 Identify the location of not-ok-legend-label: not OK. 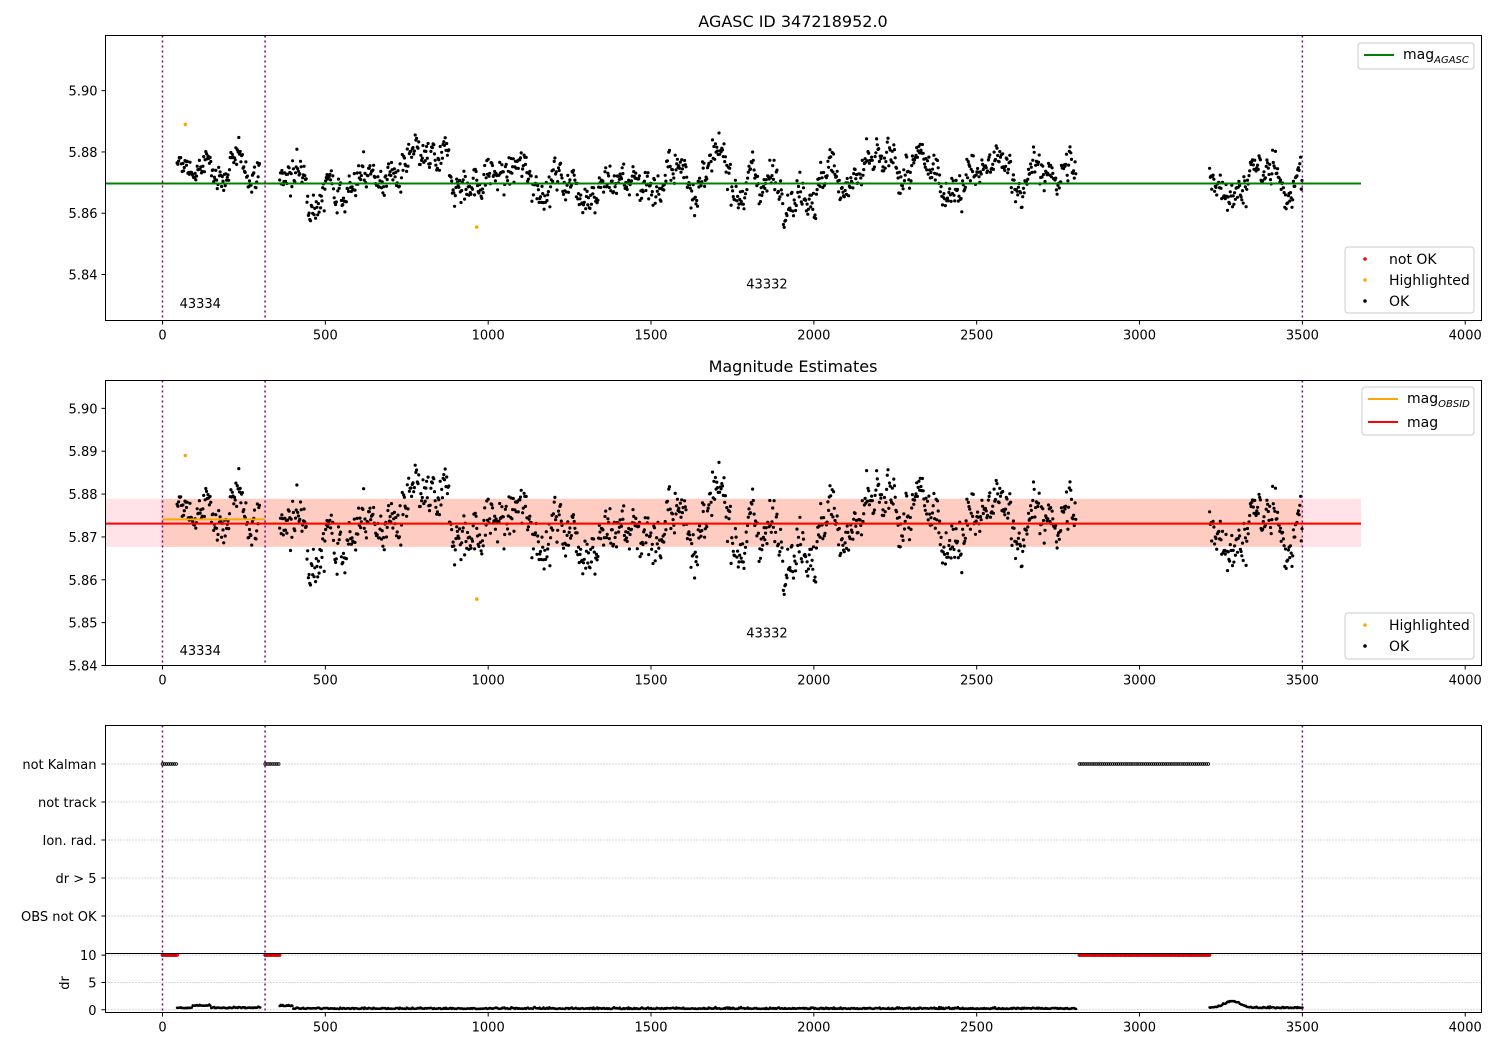
(1413, 260).